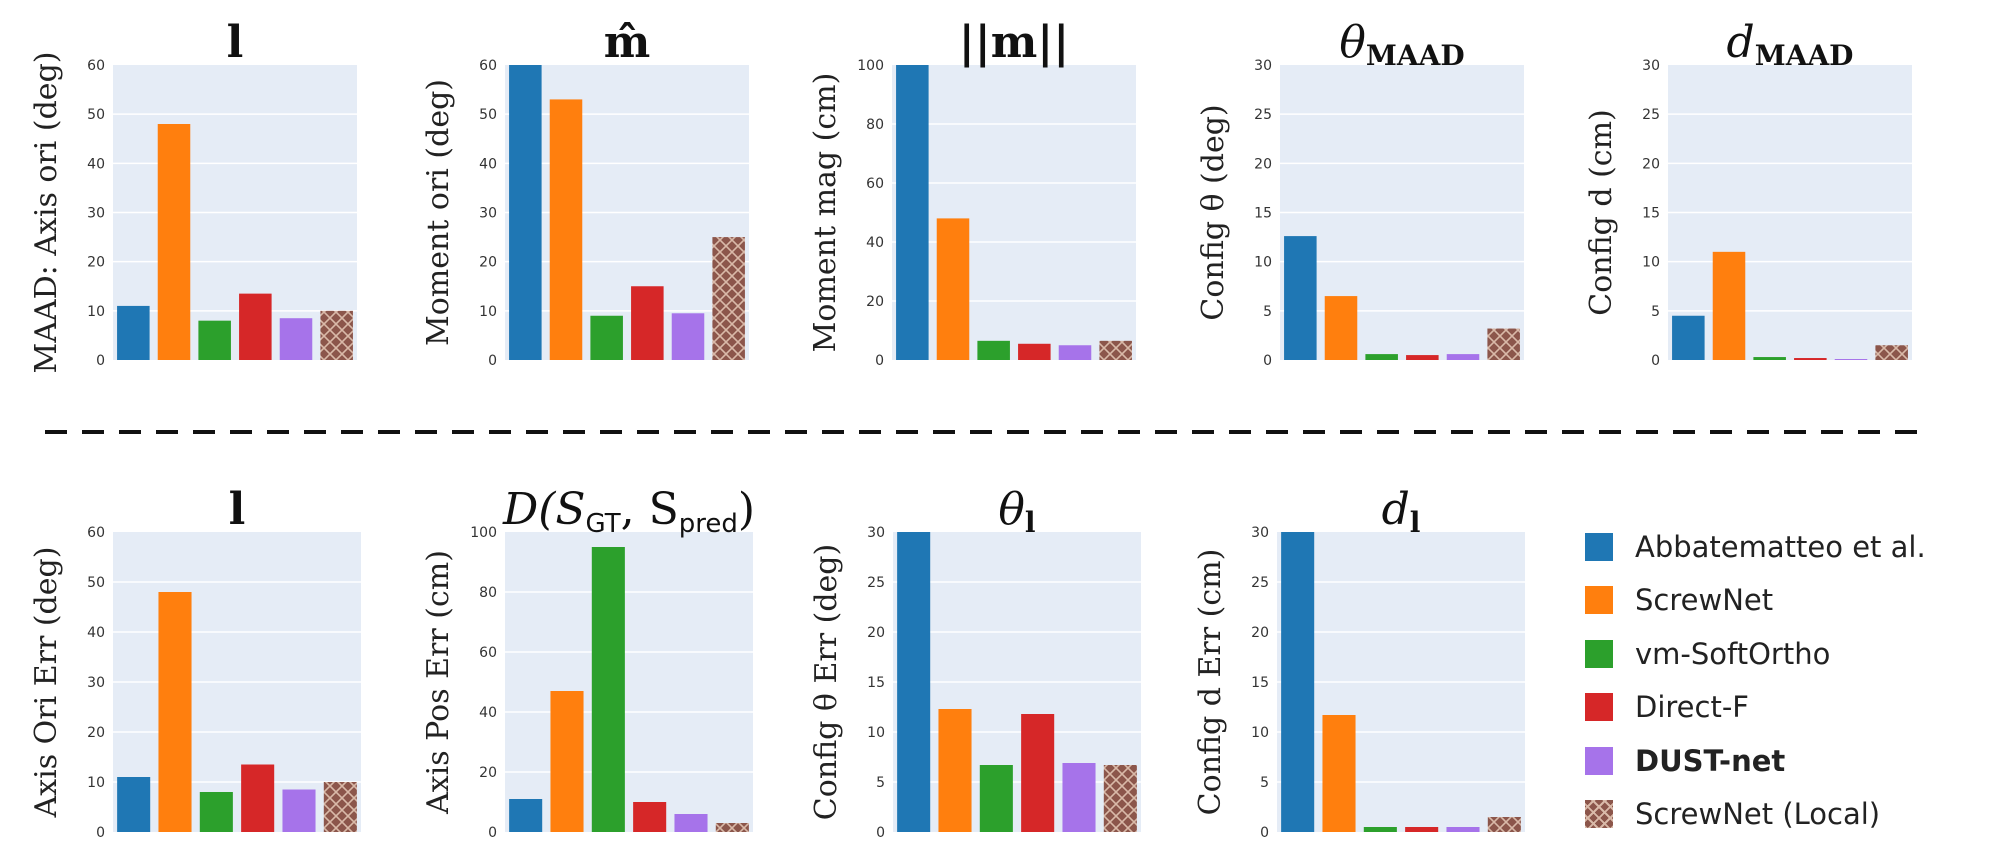  What do you see at coordinates (46, 683) in the screenshot?
I see `y-axis-label: Axis Ori Err (deg)` at bounding box center [46, 683].